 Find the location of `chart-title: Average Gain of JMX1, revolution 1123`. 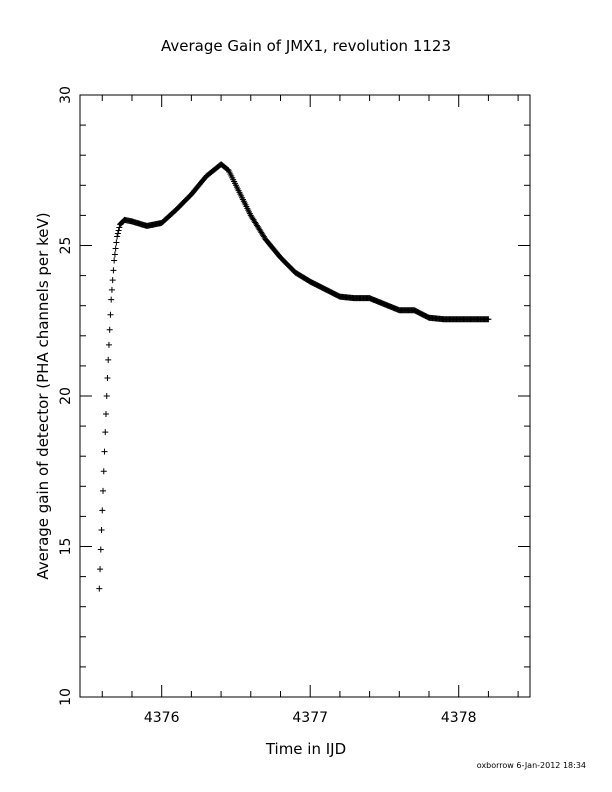

chart-title: Average Gain of JMX1, revolution 1123 is located at coordinates (306, 46).